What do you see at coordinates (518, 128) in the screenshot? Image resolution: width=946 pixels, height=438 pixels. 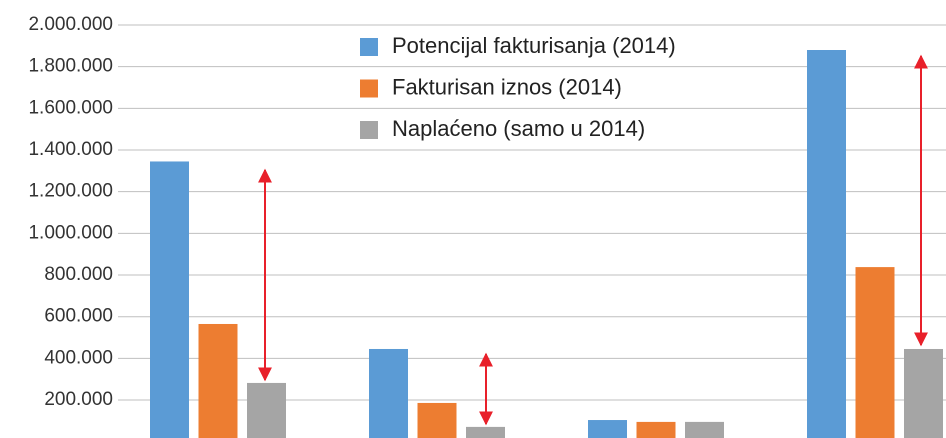 I see `legend-label: Naplaćeno (samo u 2014)` at bounding box center [518, 128].